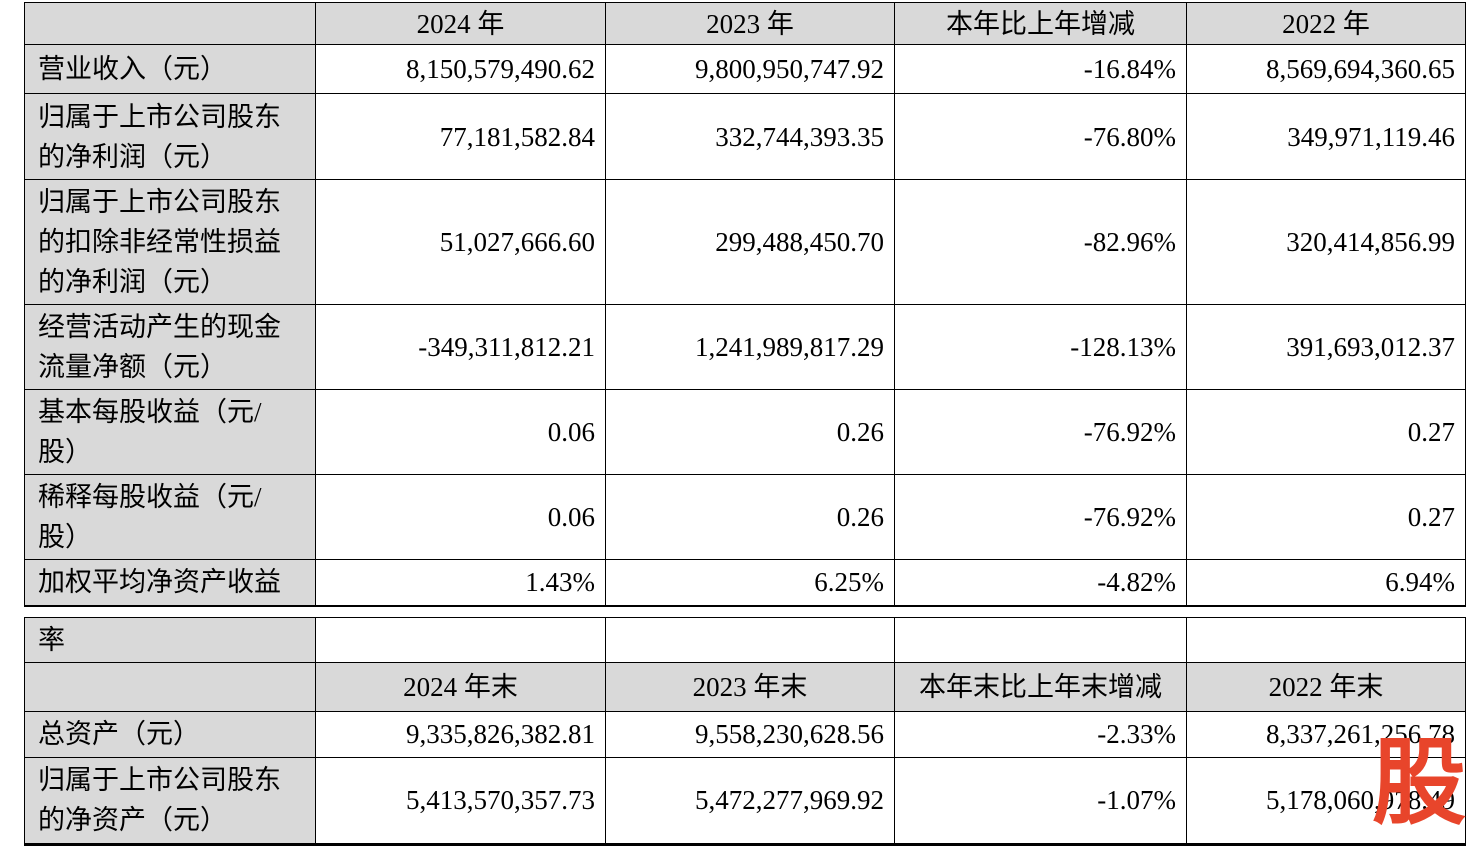 This screenshot has height=846, width=1479. What do you see at coordinates (170, 517) in the screenshot?
I see `row-label: 稀释每股收益（元/ 股）` at bounding box center [170, 517].